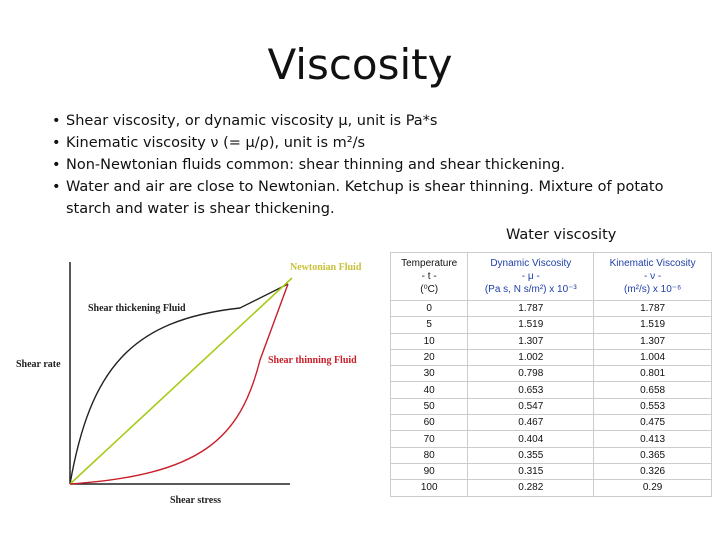  I want to click on table-cell: 0.475, so click(652, 423).